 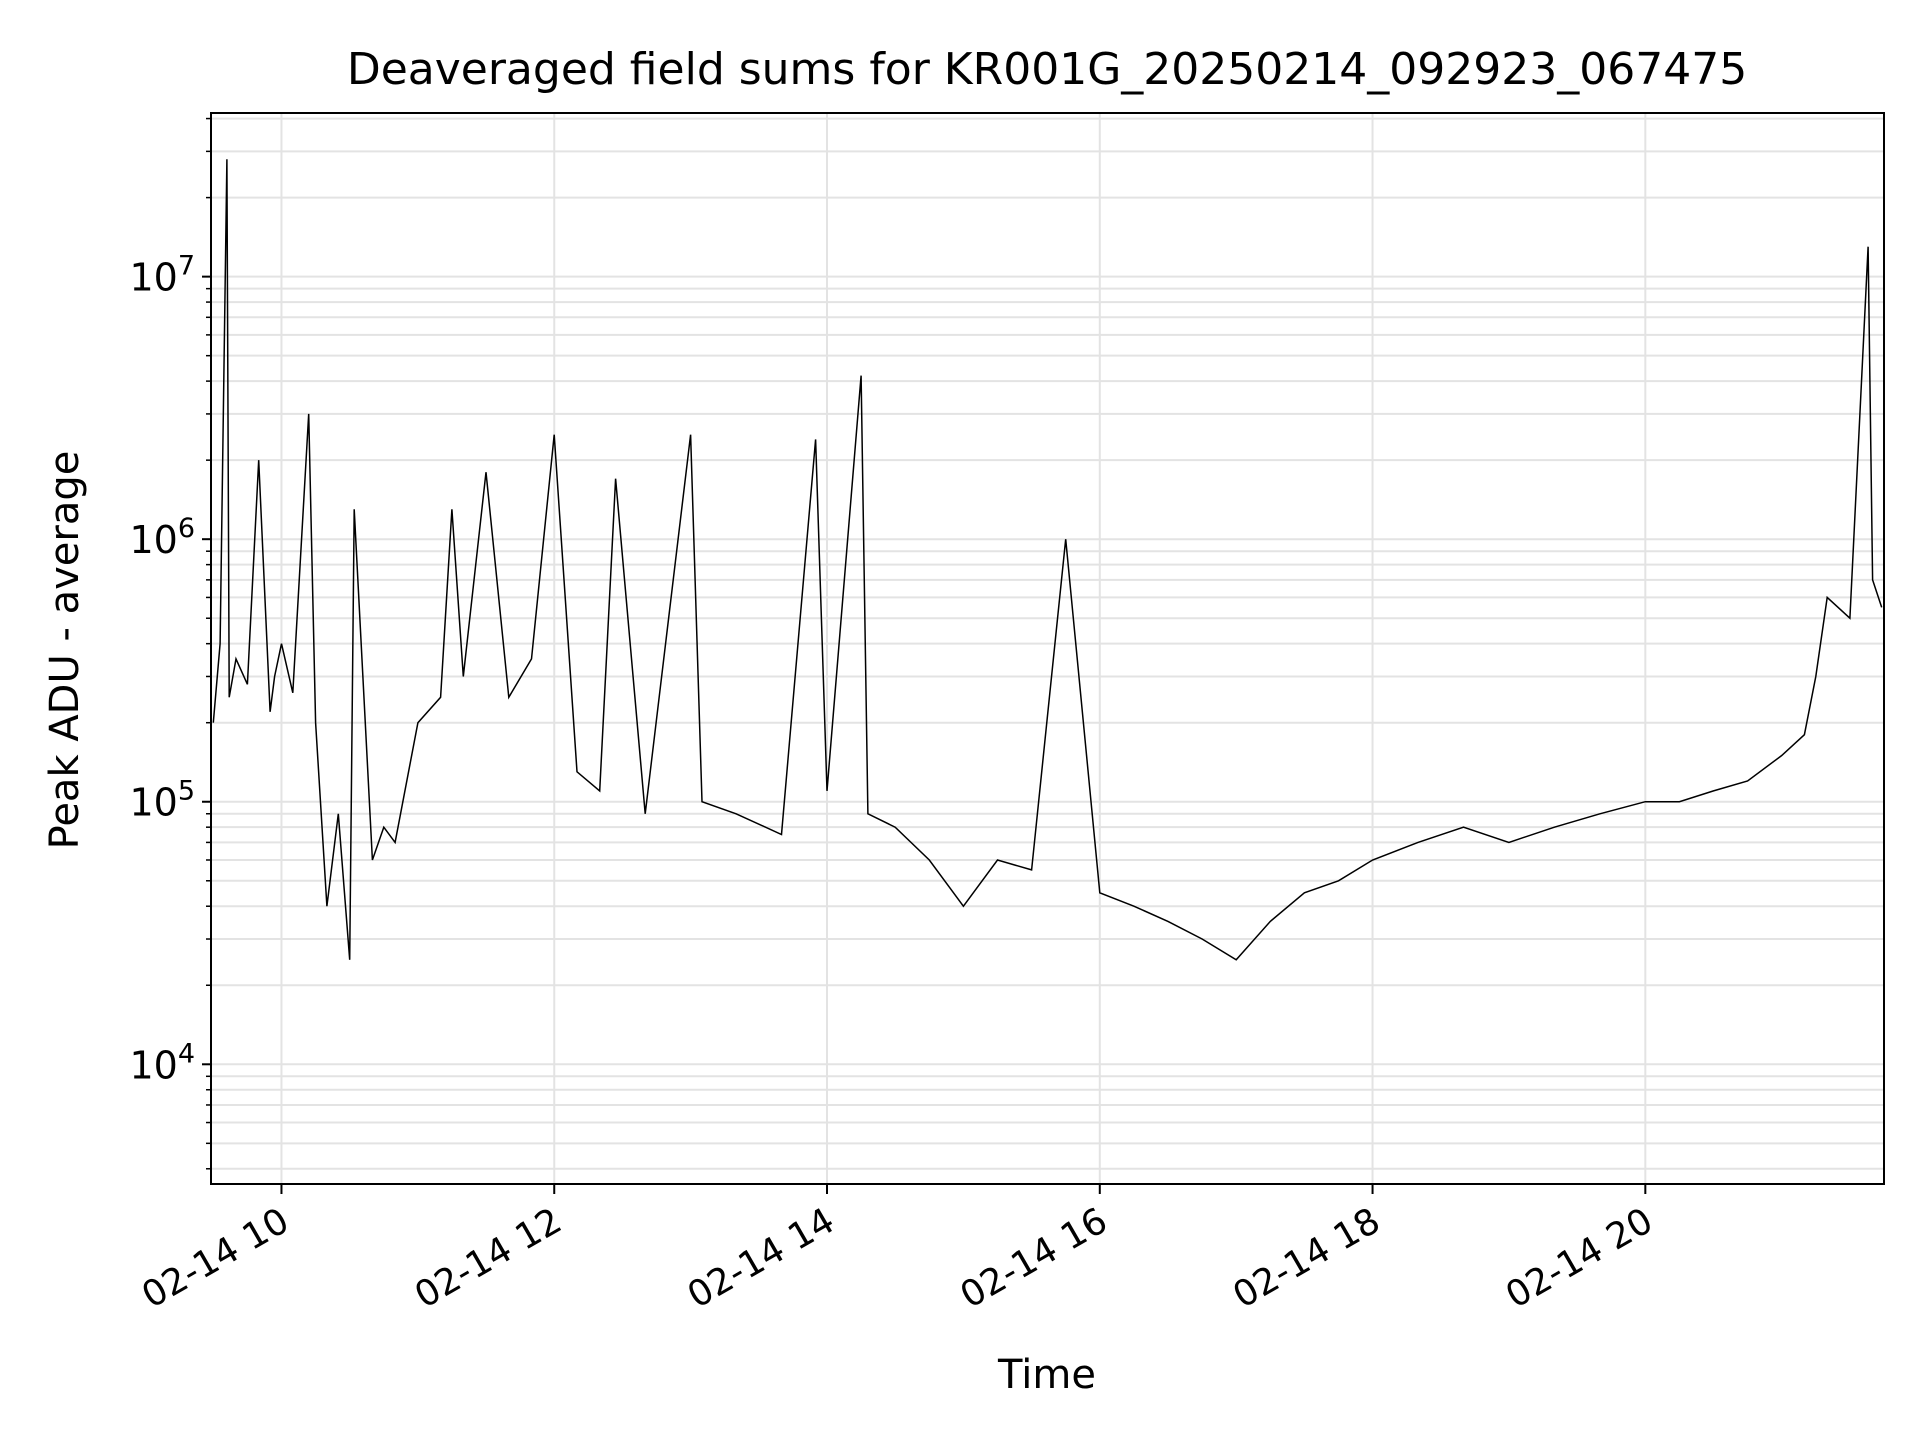 I want to click on x-tick-label: 02-14 18, so click(x=1306, y=1258).